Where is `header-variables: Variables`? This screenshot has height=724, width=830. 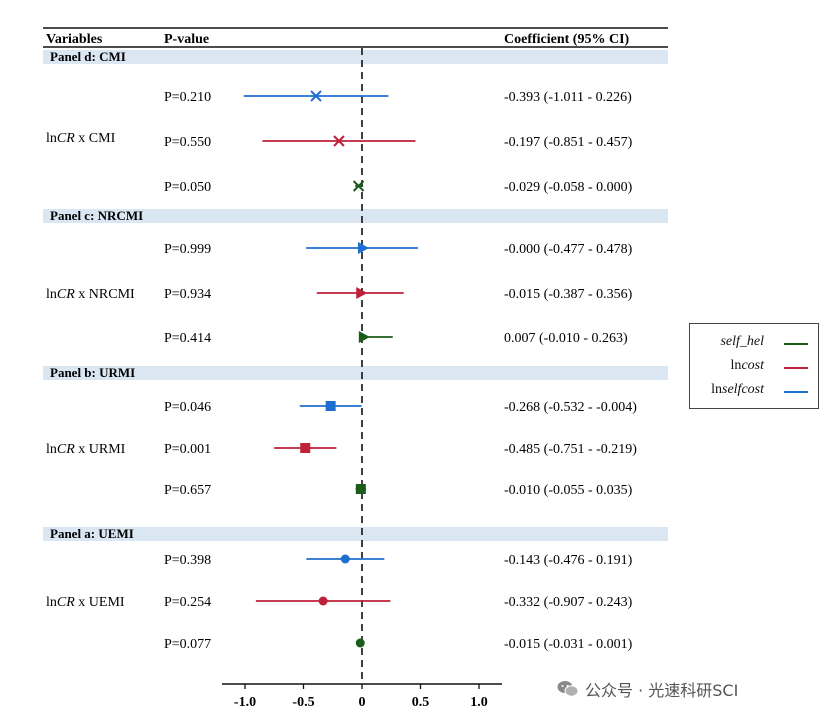
header-variables: Variables is located at coordinates (74, 39).